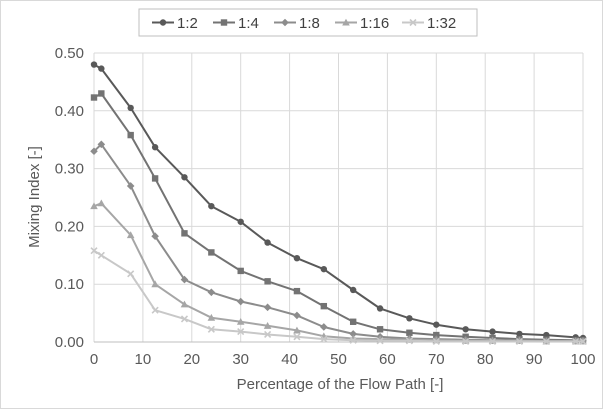 This screenshot has width=603, height=409. Describe the element at coordinates (94, 359) in the screenshot. I see `x-tick-label: 0` at that location.